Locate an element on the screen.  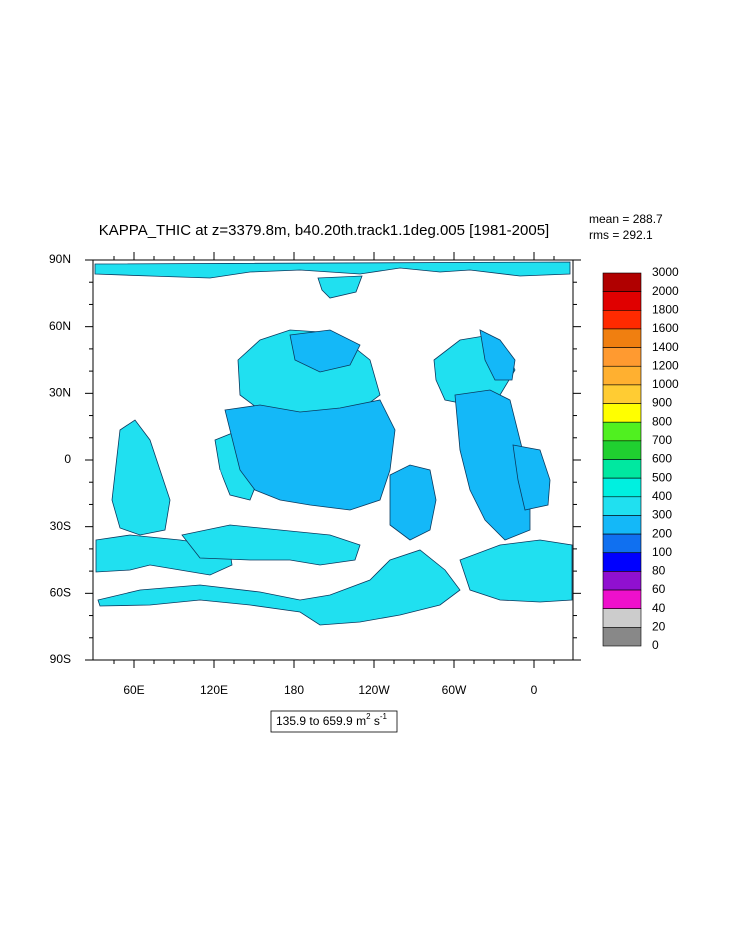
colorbar-label: 700 is located at coordinates (662, 440).